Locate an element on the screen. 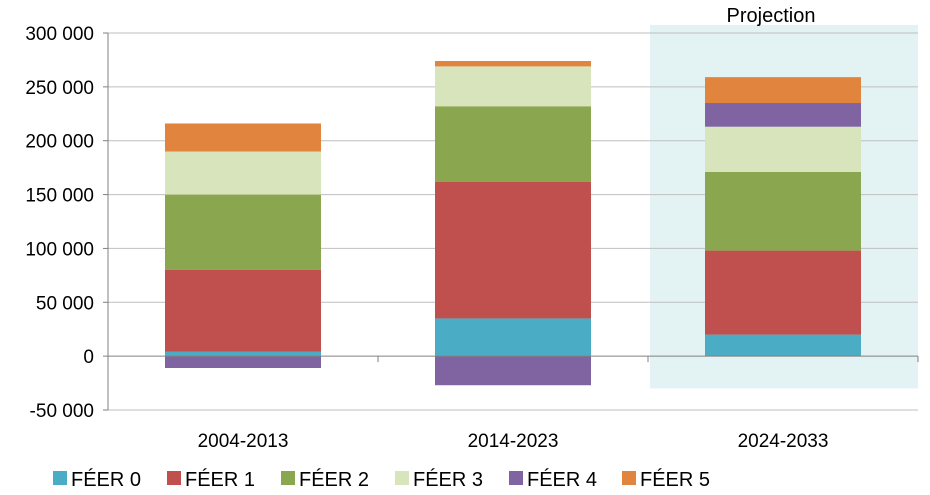 The width and height of the screenshot is (930, 495). y-tick-label: 50 000 is located at coordinates (65, 303).